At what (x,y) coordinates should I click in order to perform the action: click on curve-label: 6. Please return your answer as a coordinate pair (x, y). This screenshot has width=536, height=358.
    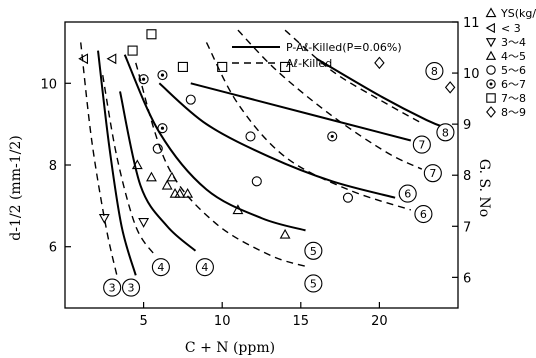
    Looking at the image, I should click on (407, 194).